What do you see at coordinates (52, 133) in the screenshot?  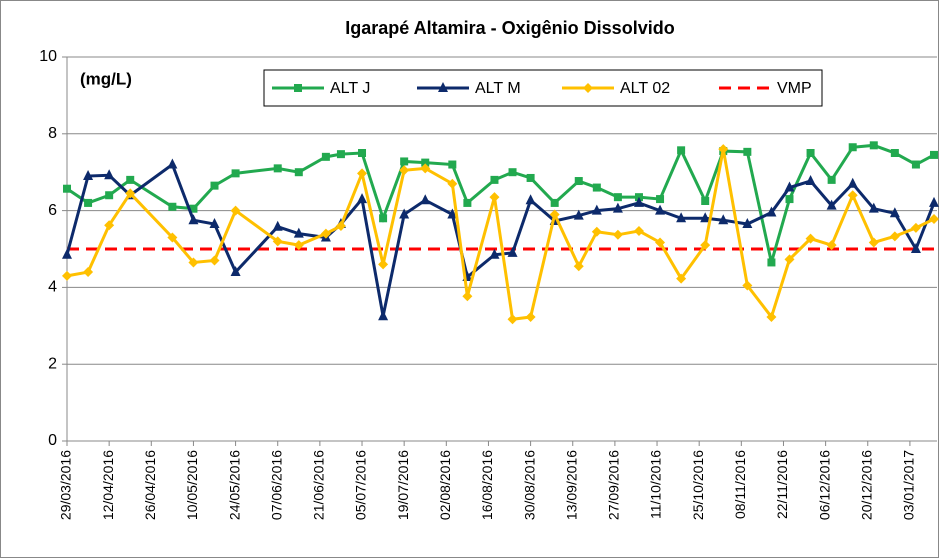 I see `y-tick-label: 8` at bounding box center [52, 133].